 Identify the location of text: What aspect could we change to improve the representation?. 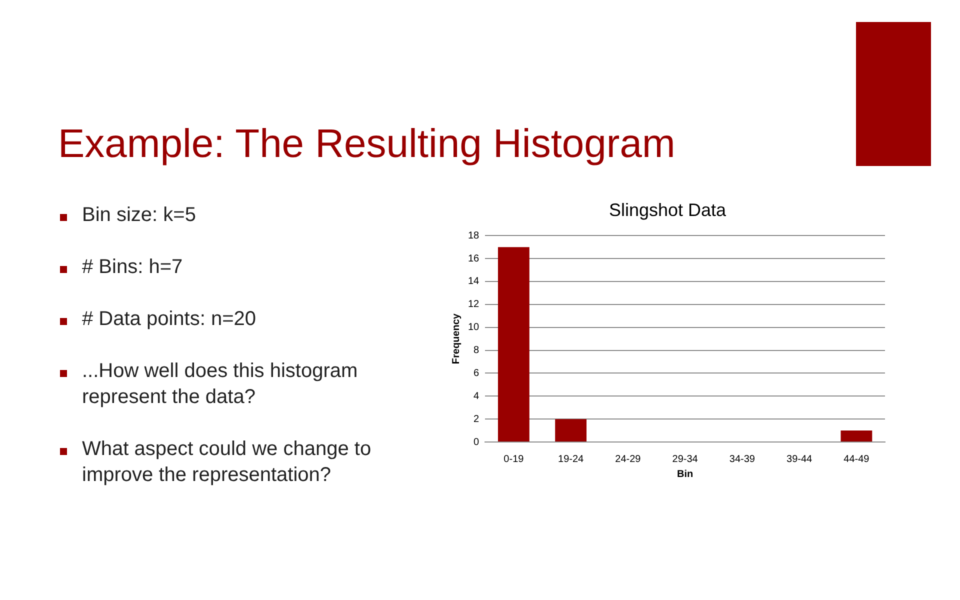
(227, 462).